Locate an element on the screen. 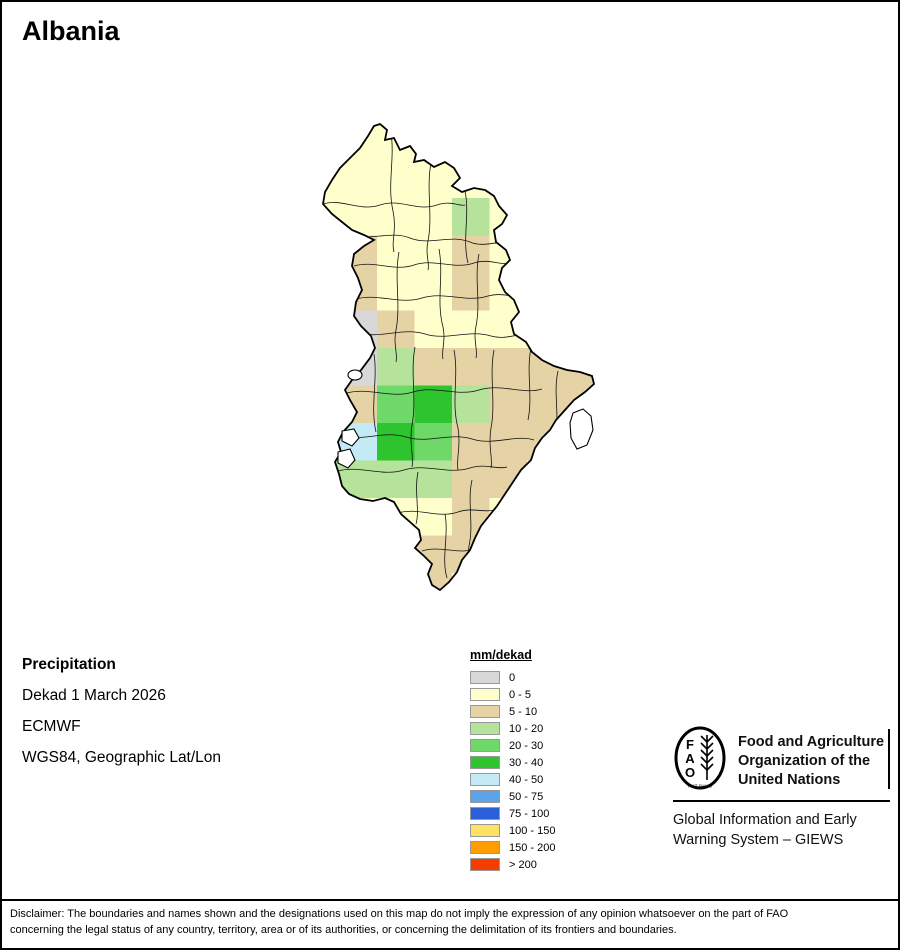 The image size is (900, 950). fao-name-line: Organization of the is located at coordinates (804, 761).